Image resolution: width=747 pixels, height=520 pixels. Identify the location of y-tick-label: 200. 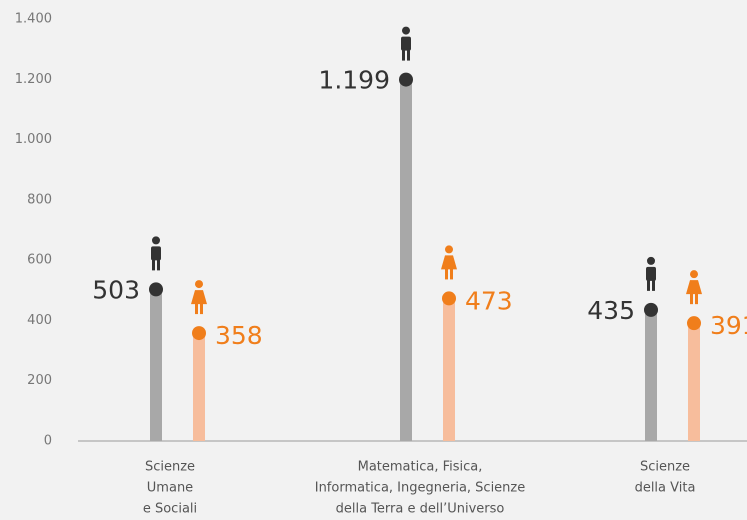
(39, 380).